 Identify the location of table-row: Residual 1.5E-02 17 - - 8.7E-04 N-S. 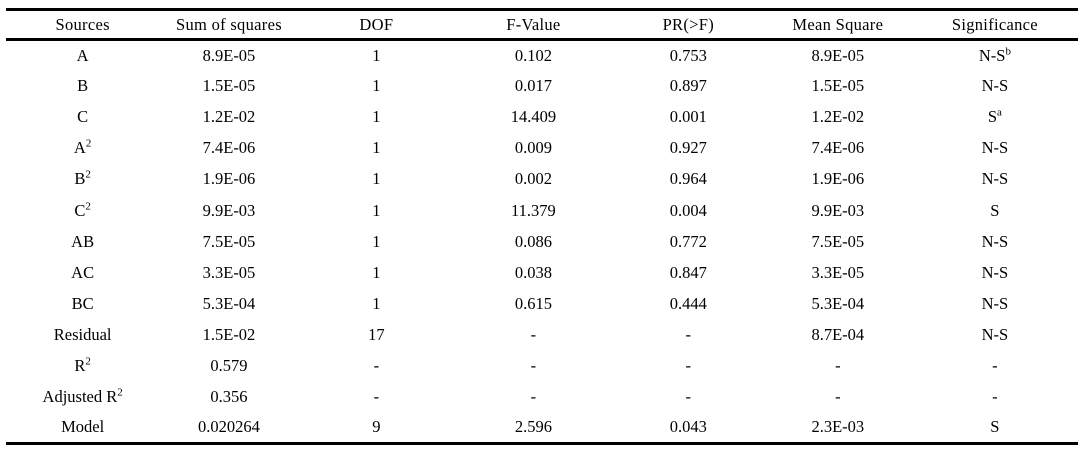
(542, 334).